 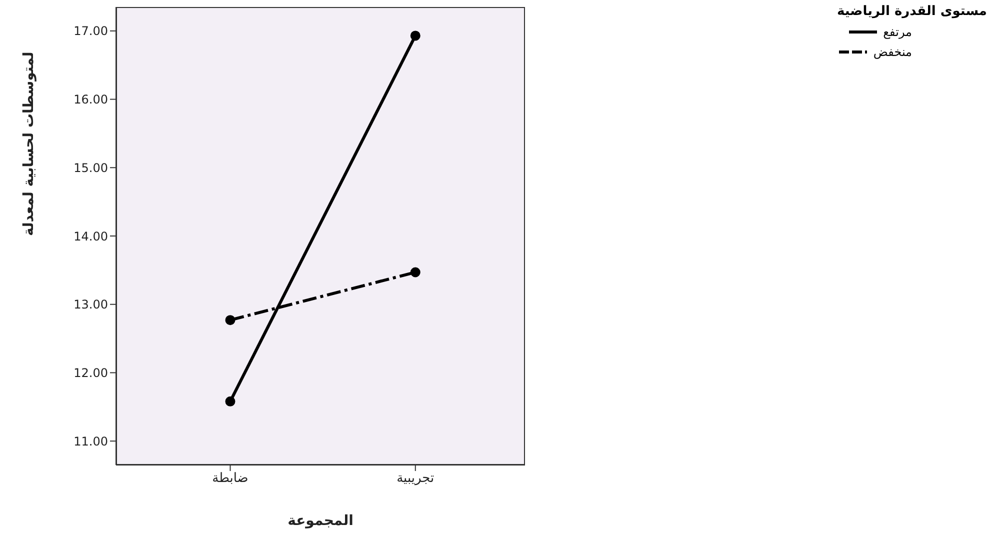 I want to click on y-tick-label: 17.00, so click(x=91, y=31).